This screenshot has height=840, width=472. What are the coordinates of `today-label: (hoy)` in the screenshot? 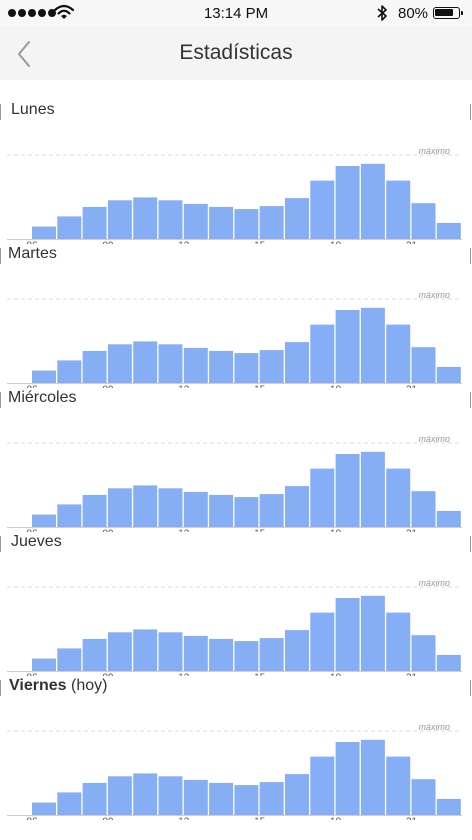 It's located at (89, 685).